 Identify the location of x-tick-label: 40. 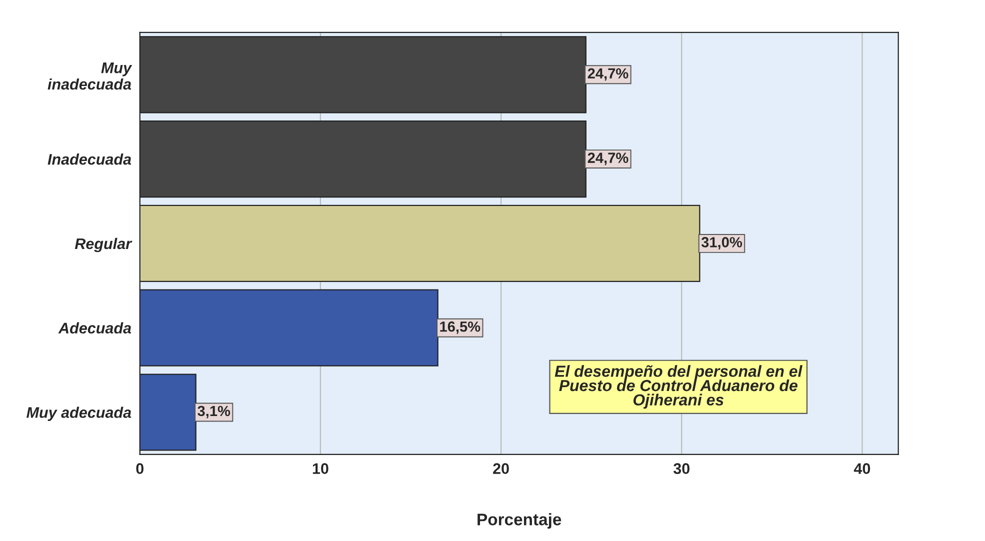
(862, 468).